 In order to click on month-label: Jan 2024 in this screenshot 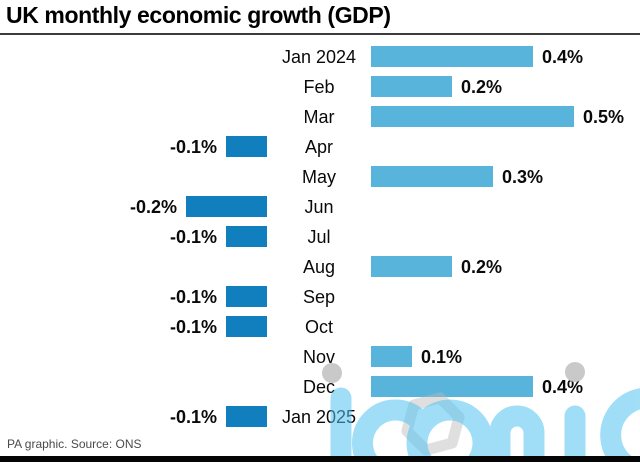, I will do `click(319, 56)`.